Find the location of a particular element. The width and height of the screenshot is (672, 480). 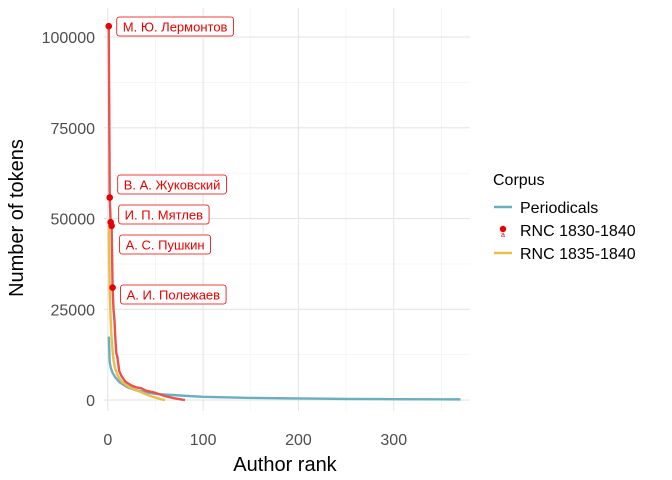

y-tick-label: 50000 is located at coordinates (73, 220).